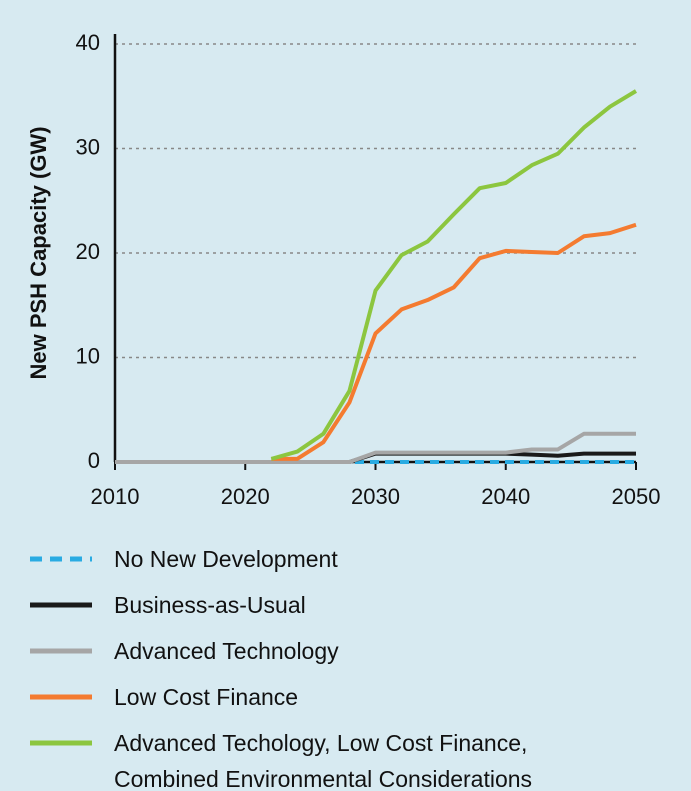 This screenshot has height=791, width=691. Describe the element at coordinates (226, 559) in the screenshot. I see `legend-label: No New Development` at that location.